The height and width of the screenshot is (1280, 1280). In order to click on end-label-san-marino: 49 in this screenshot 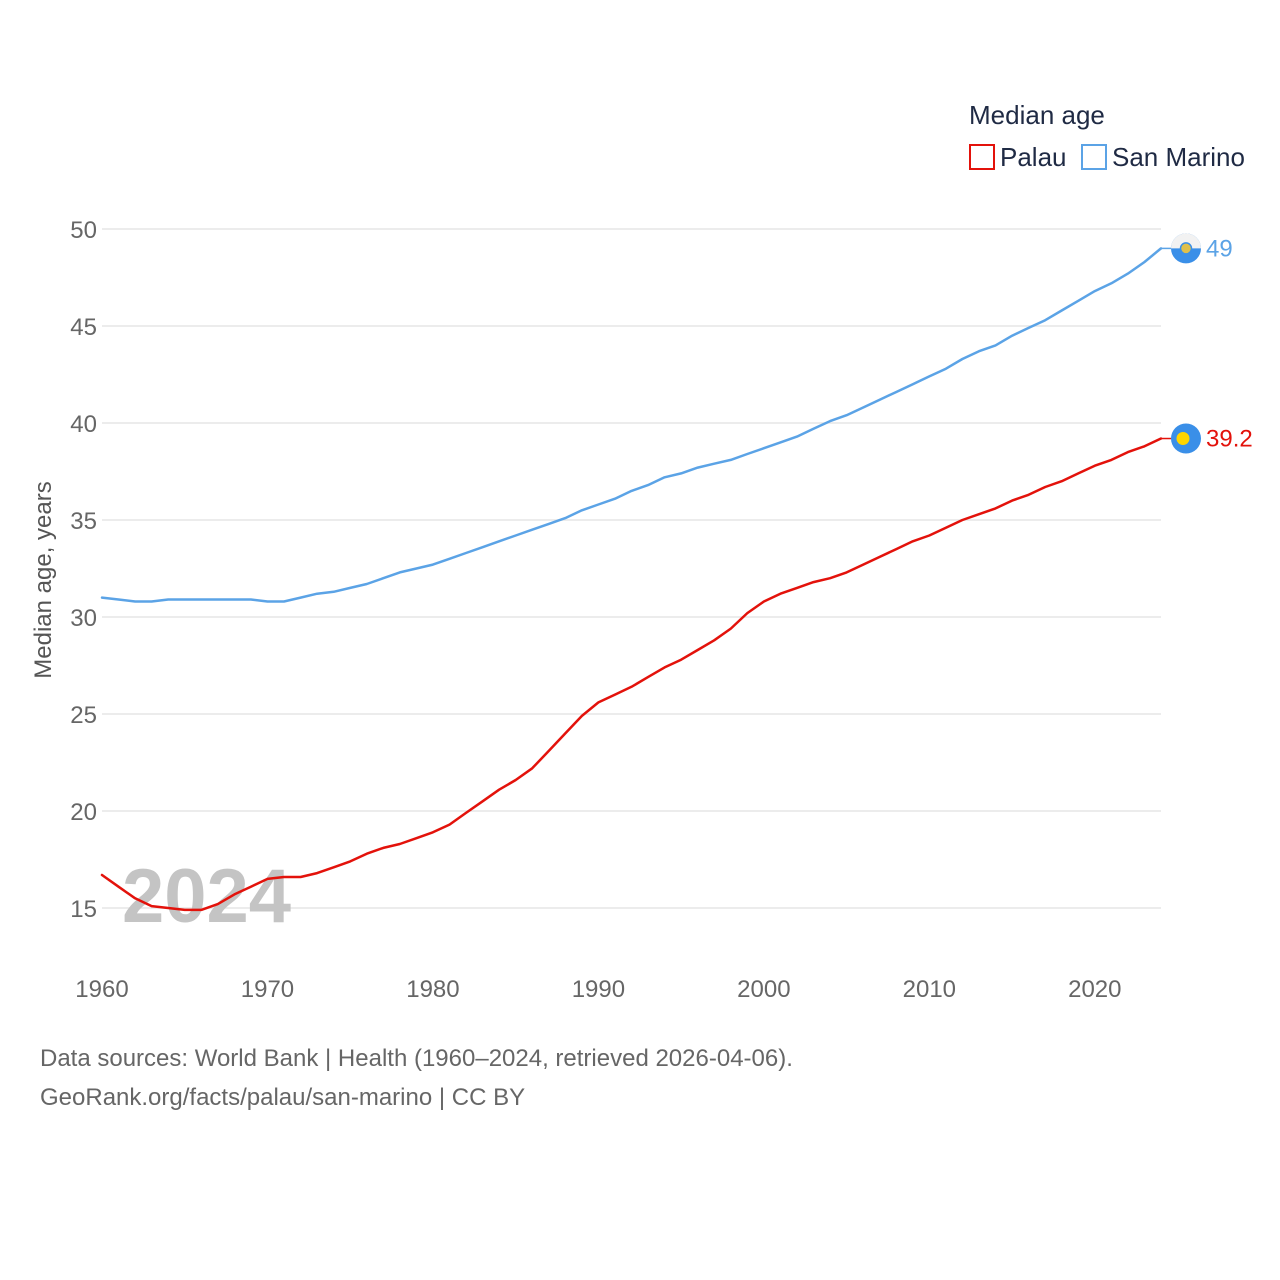, I will do `click(1219, 248)`.